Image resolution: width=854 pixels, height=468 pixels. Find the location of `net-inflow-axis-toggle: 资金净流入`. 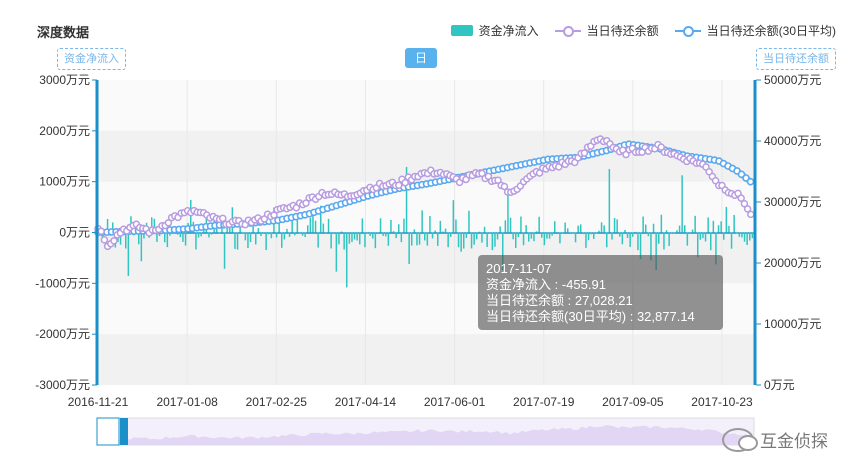

net-inflow-axis-toggle: 资金净流入 is located at coordinates (91, 59).